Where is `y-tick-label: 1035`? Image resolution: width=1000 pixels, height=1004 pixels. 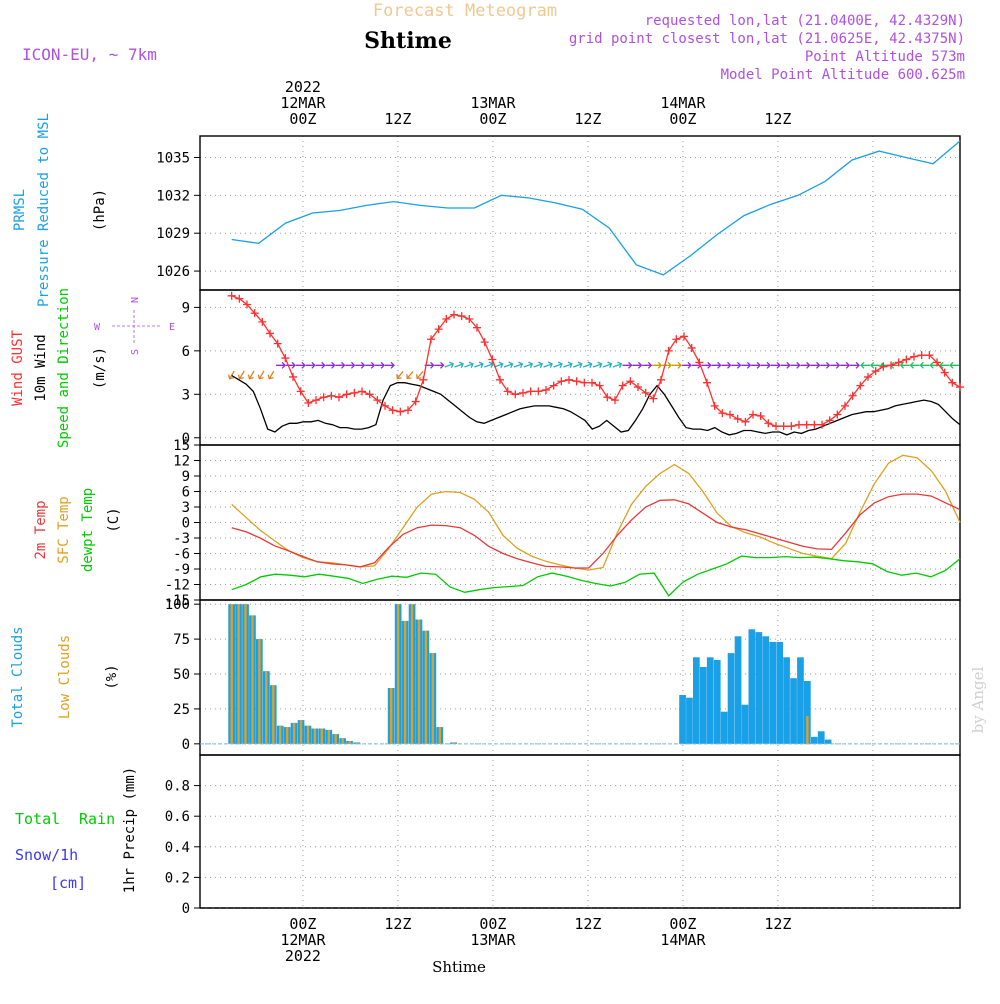
y-tick-label: 1035 is located at coordinates (173, 158).